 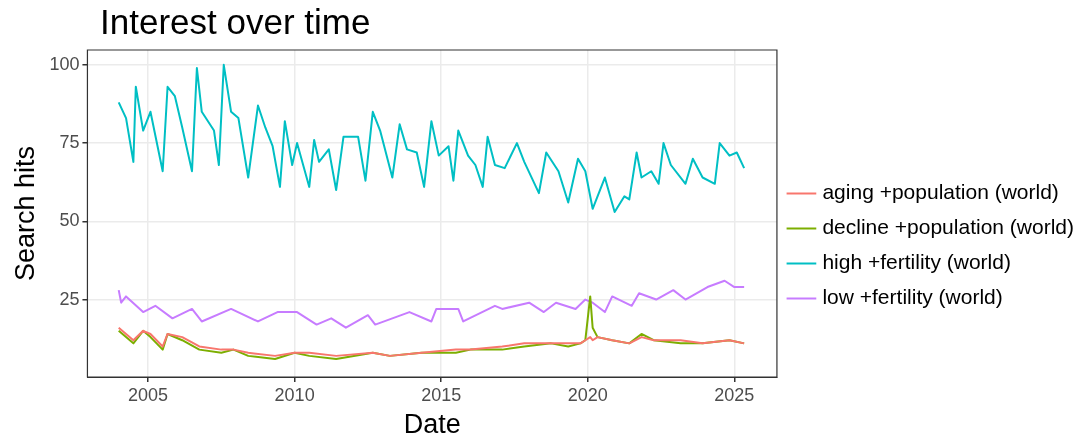 What do you see at coordinates (916, 262) in the screenshot?
I see `legend-label: high +fertility (world)` at bounding box center [916, 262].